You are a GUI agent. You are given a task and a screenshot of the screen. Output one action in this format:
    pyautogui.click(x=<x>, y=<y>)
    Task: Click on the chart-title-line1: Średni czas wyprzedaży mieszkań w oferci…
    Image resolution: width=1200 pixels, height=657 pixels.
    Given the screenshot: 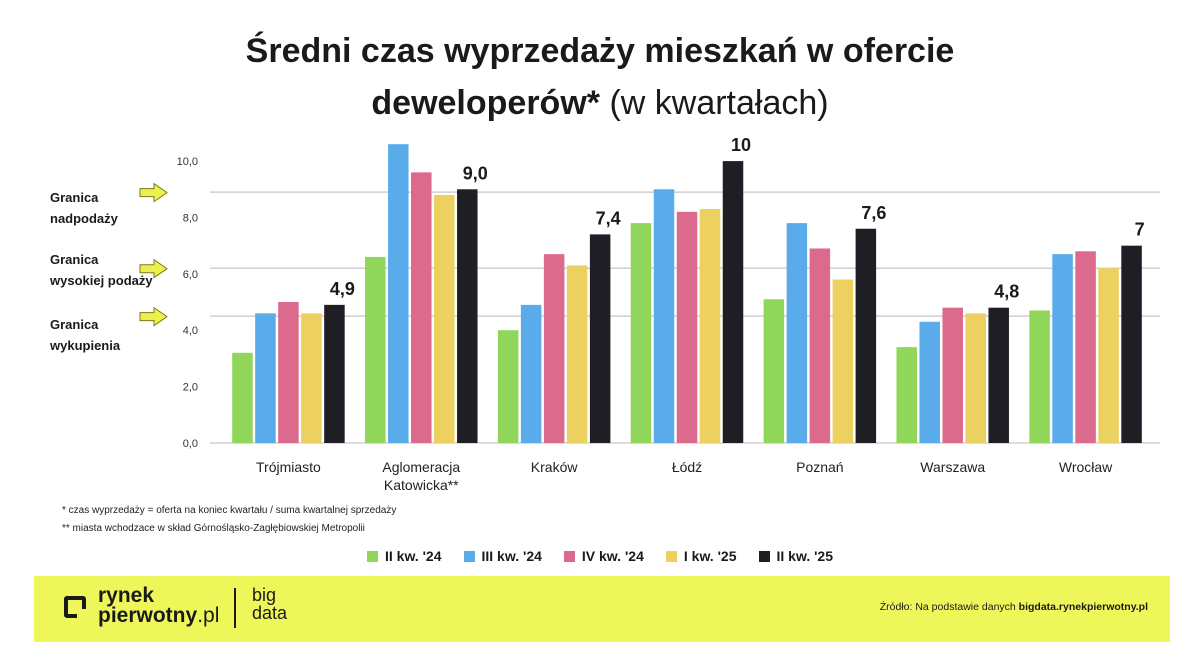 What is the action you would take?
    pyautogui.click(x=600, y=51)
    